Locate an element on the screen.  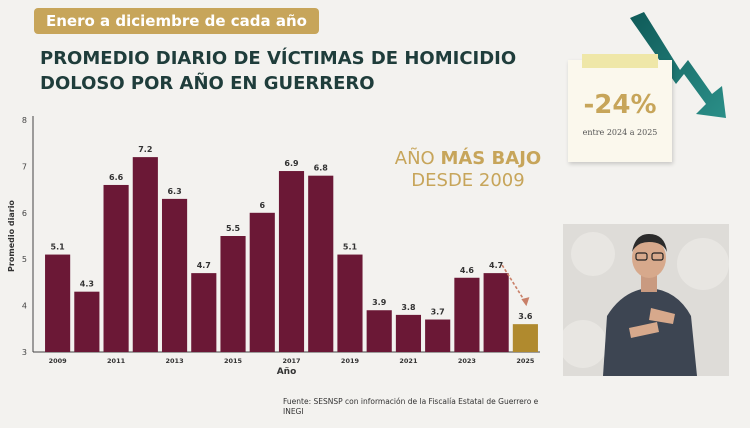
bar-2014 is located at coordinates (204, 312).